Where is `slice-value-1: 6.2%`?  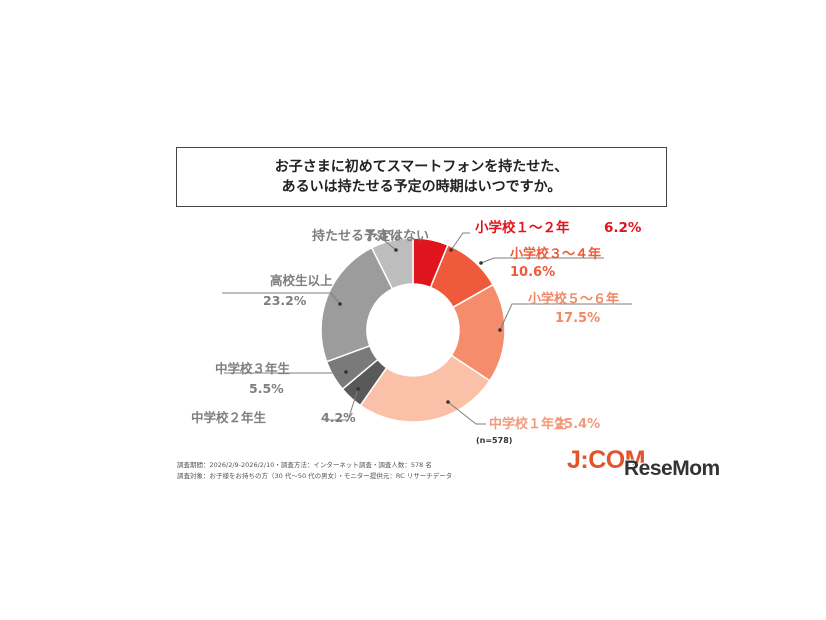 slice-value-1: 6.2% is located at coordinates (623, 228).